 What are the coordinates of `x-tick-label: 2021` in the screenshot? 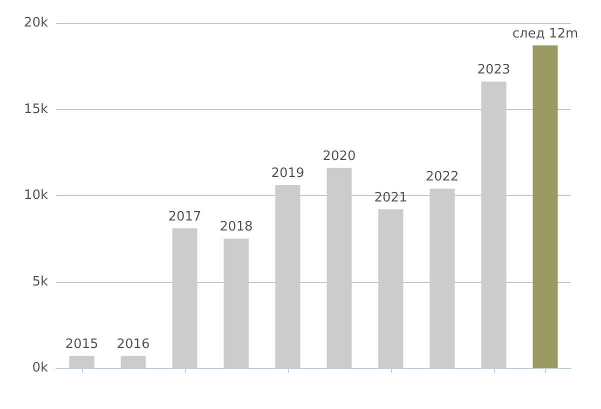 It's located at (391, 198).